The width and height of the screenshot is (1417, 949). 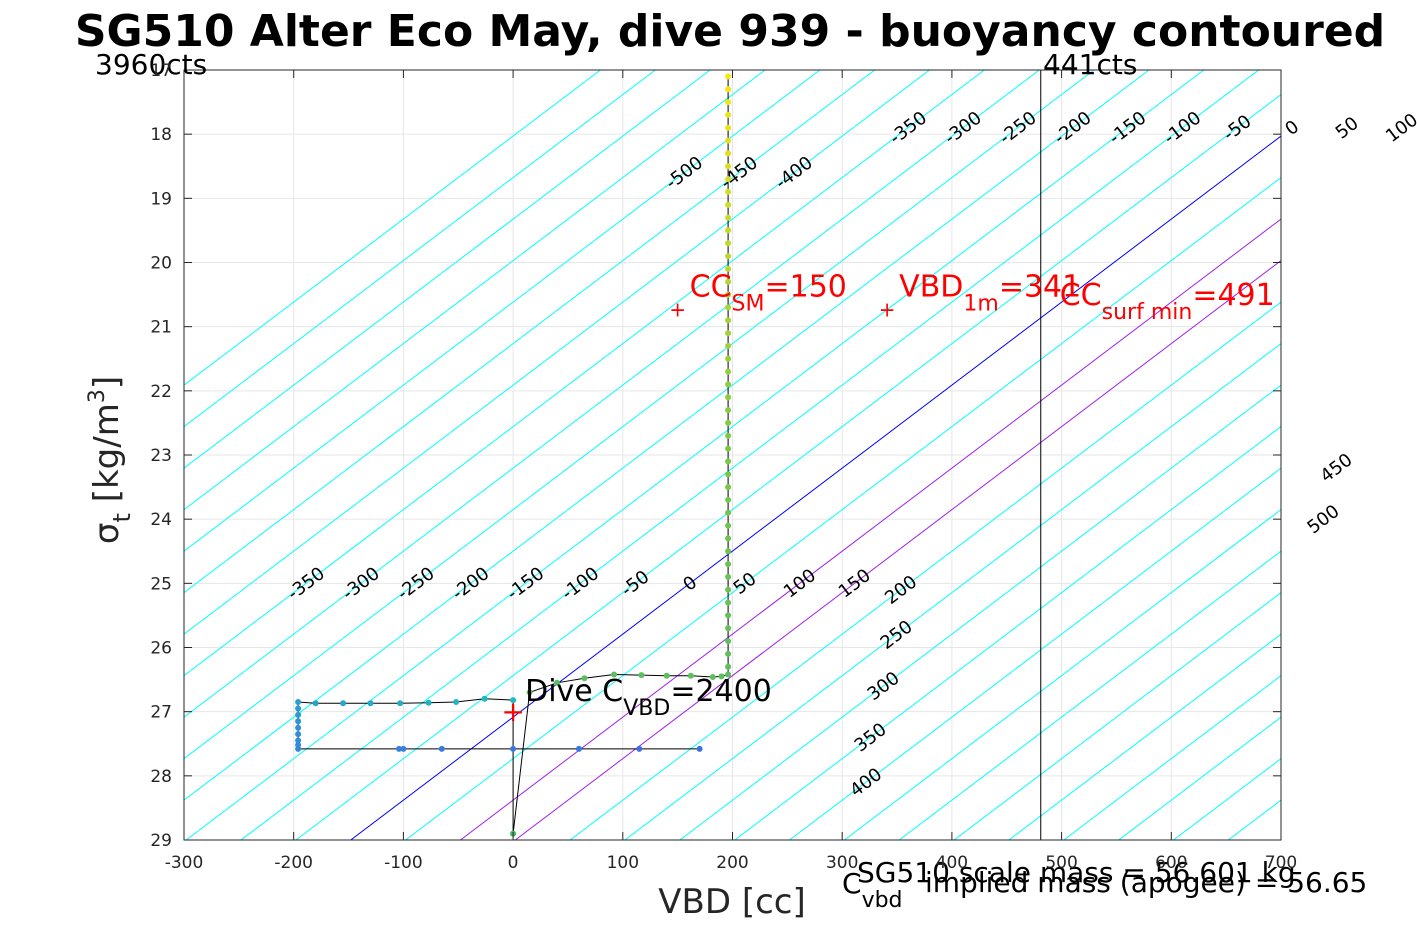 What do you see at coordinates (872, 890) in the screenshot?
I see `footer-cvbd: Cvbd` at bounding box center [872, 890].